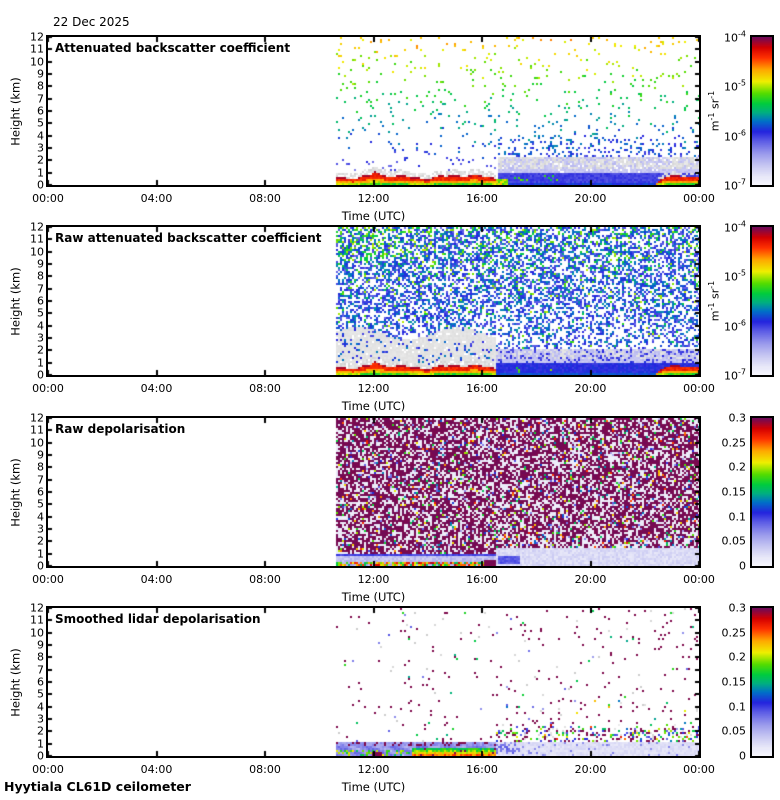 The width and height of the screenshot is (780, 800). Describe the element at coordinates (173, 48) in the screenshot. I see `panel-title: Attenuated backscatter coefficient` at that location.